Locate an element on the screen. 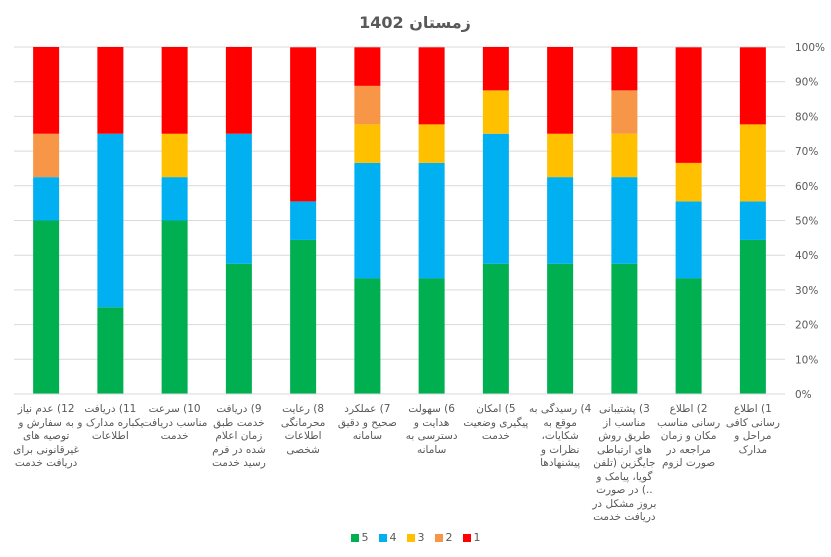  y-tick-label: 50% is located at coordinates (806, 222).